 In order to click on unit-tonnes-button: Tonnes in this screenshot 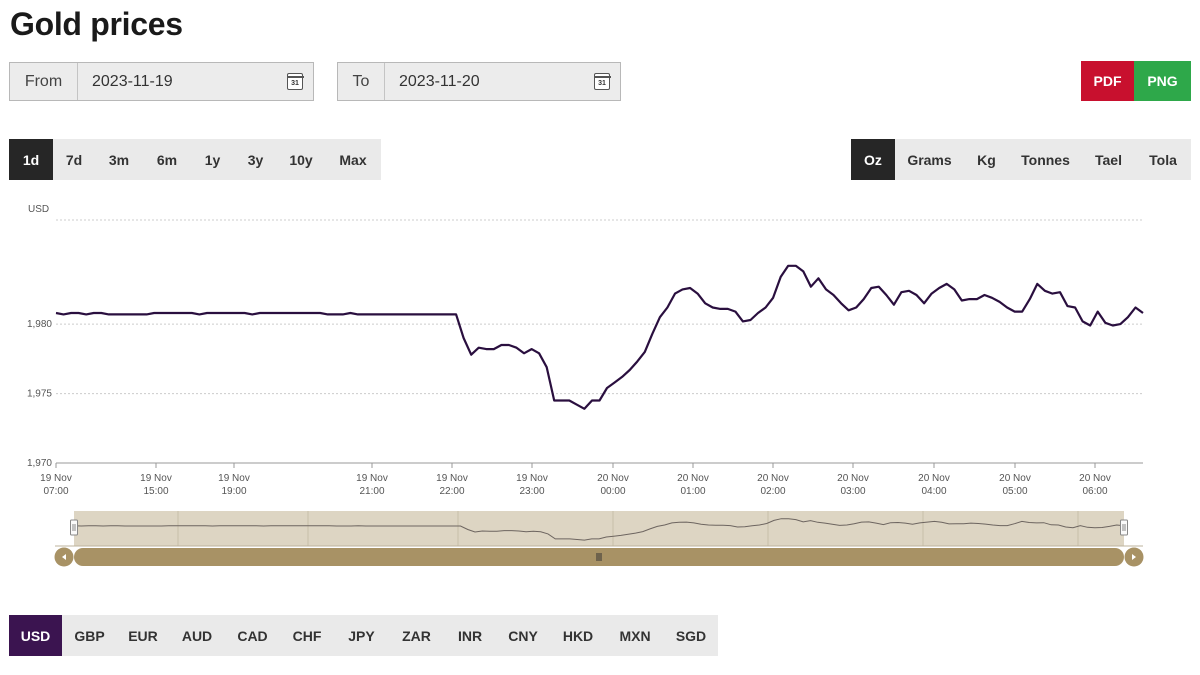, I will do `click(1045, 159)`.